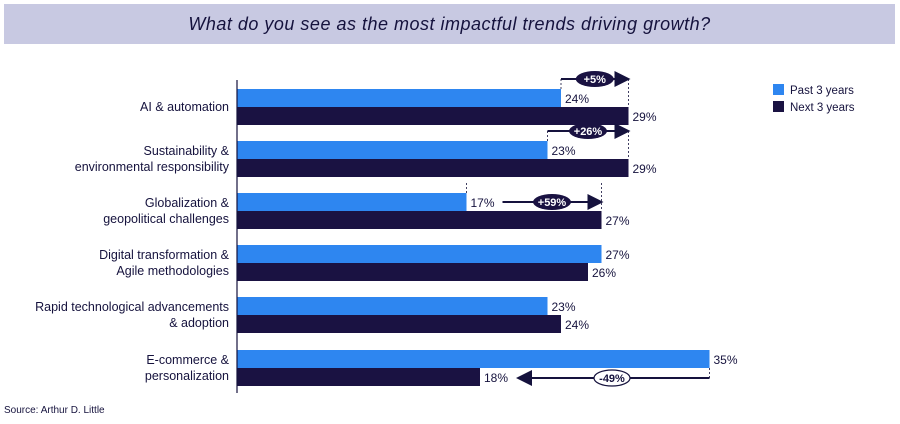  What do you see at coordinates (577, 99) in the screenshot?
I see `label-past-0: 24%` at bounding box center [577, 99].